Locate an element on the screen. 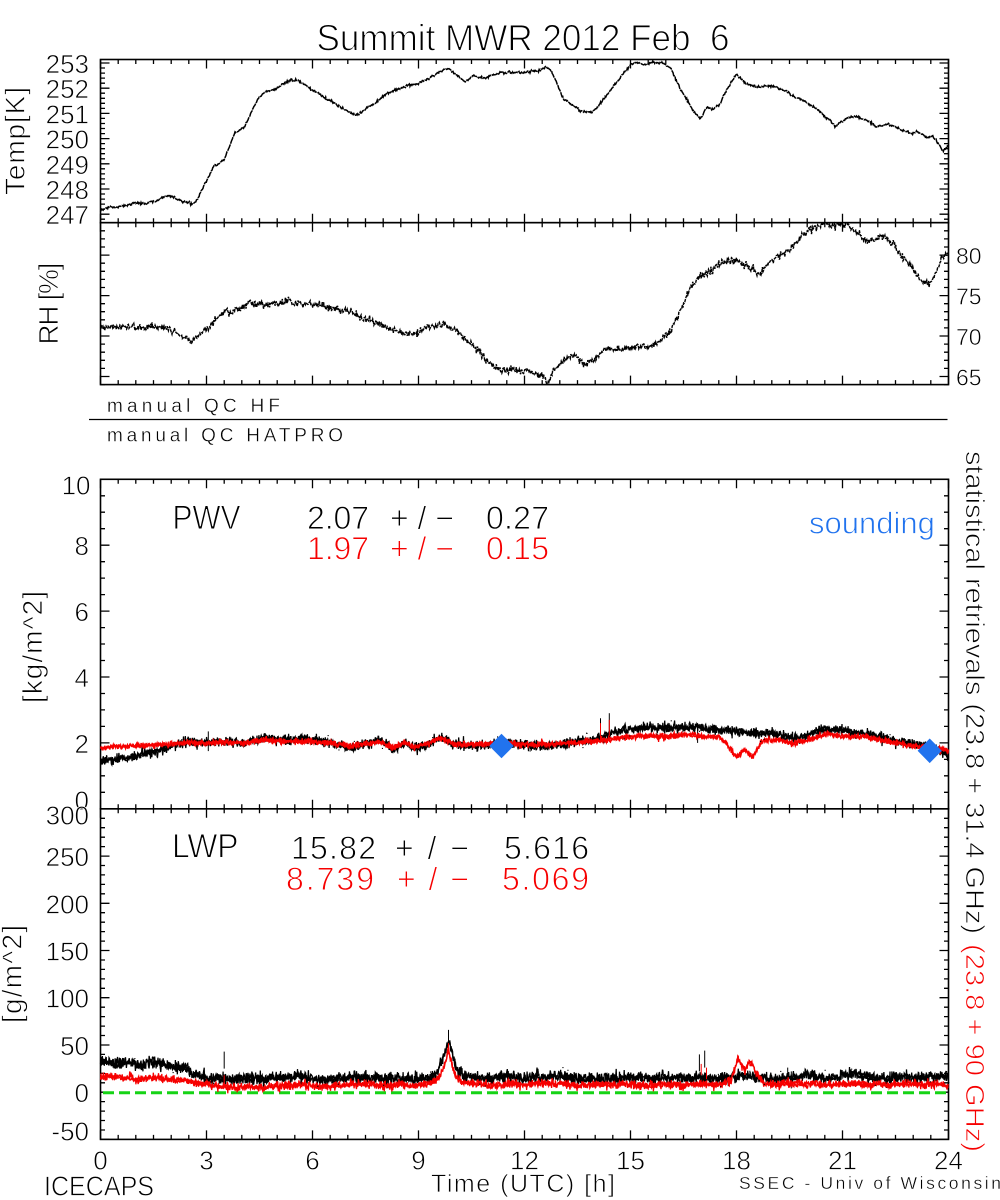  svg-text:statistical retrievals (23.8 +: statistical retrievals (23.8 + 31.4 GHz) is located at coordinates (975, 692).